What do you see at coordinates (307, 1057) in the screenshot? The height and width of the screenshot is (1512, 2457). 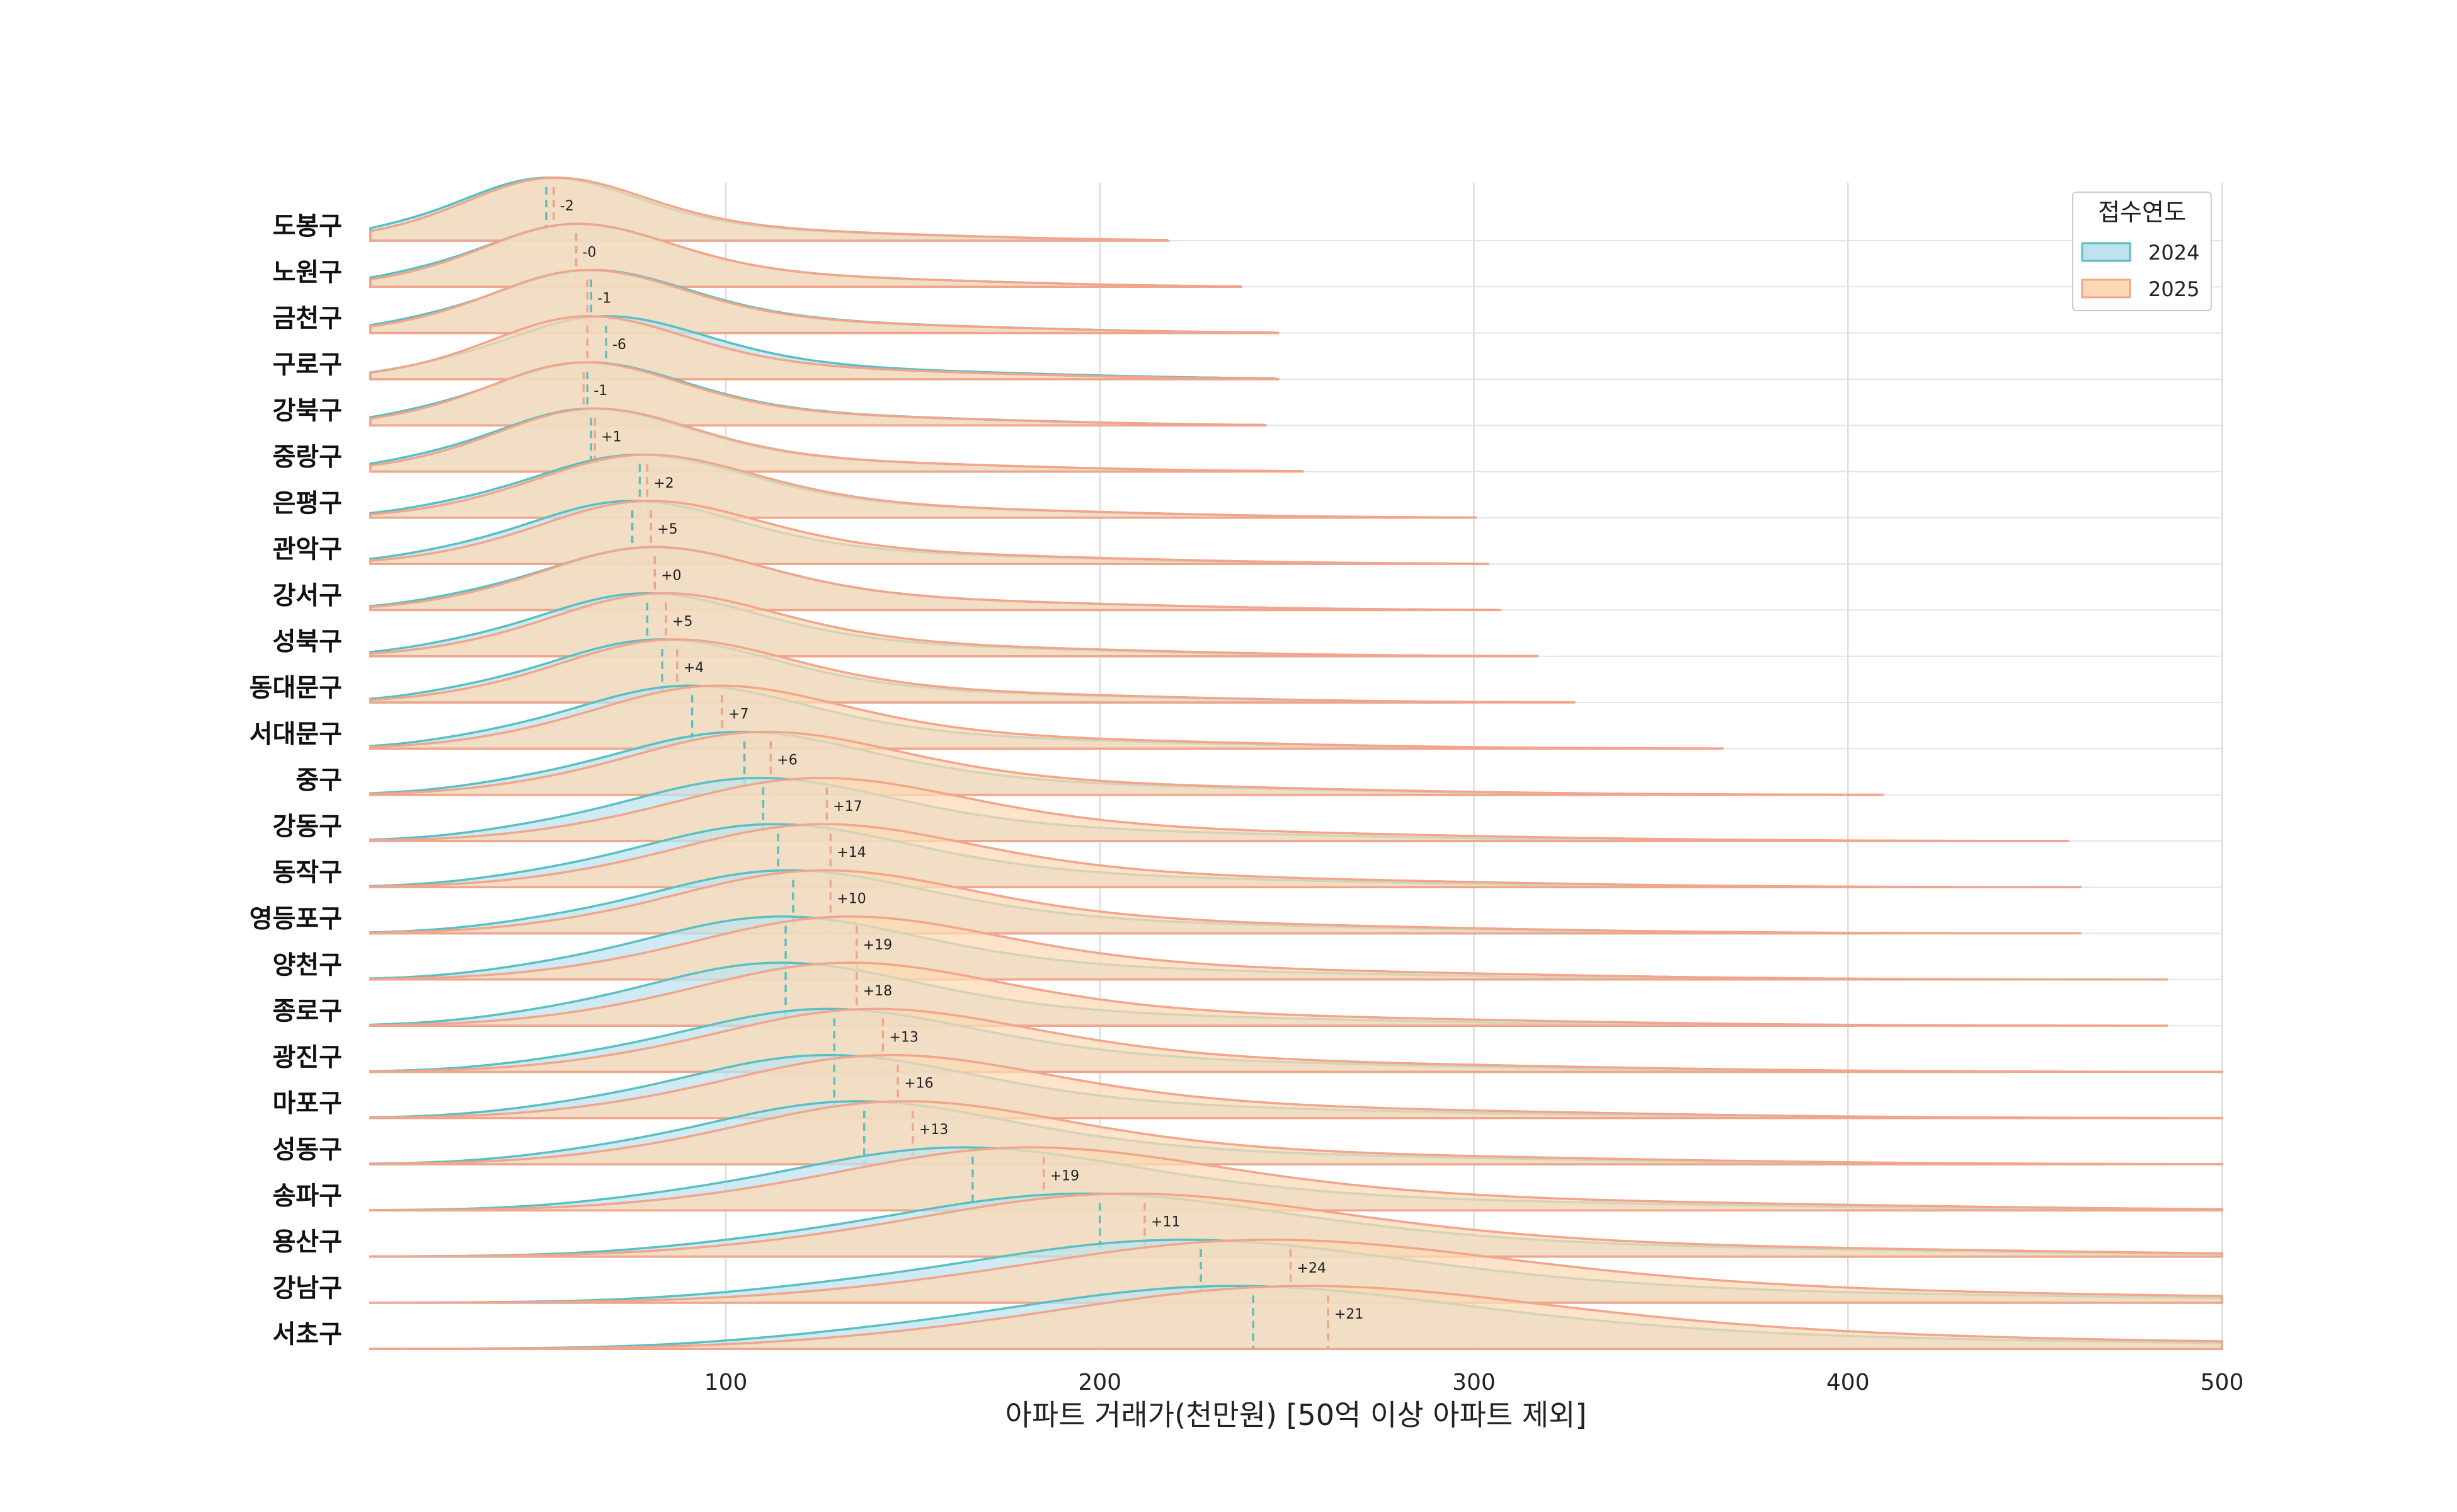 I see `district-label: 광진구` at bounding box center [307, 1057].